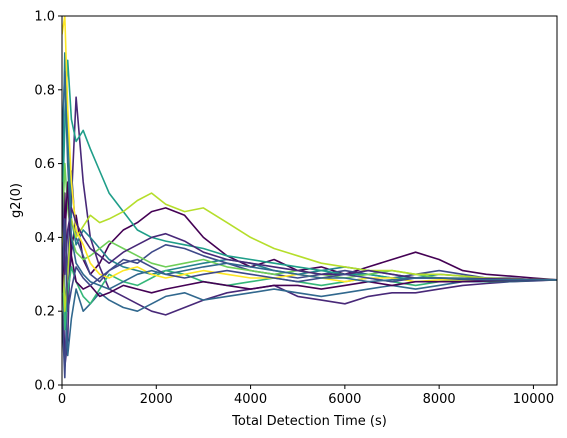 The width and height of the screenshot is (567, 438). I want to click on x-tick-label: 0, so click(62, 399).